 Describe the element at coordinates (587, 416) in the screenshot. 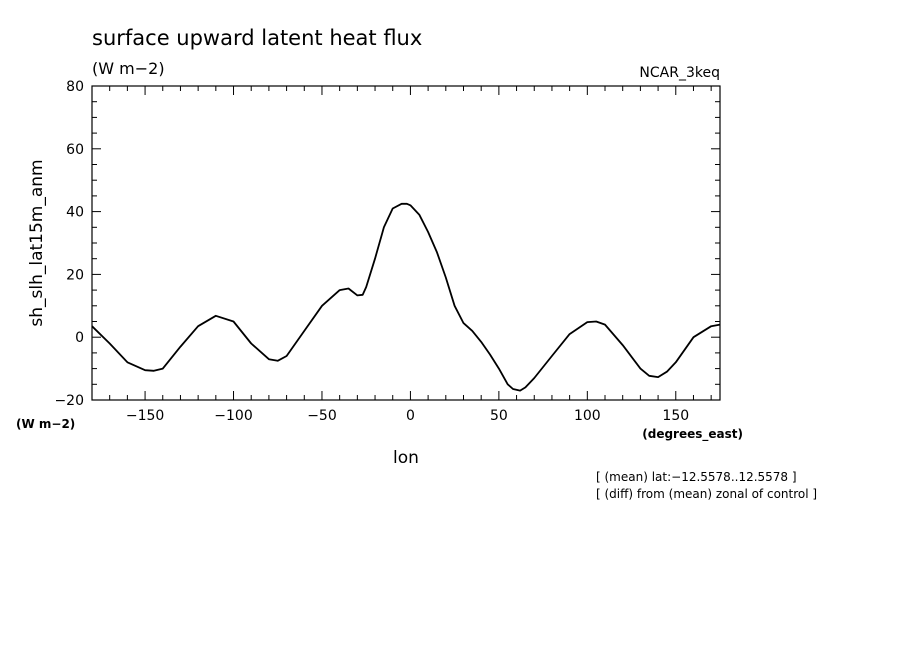

I see `x-tick-label: 100` at that location.